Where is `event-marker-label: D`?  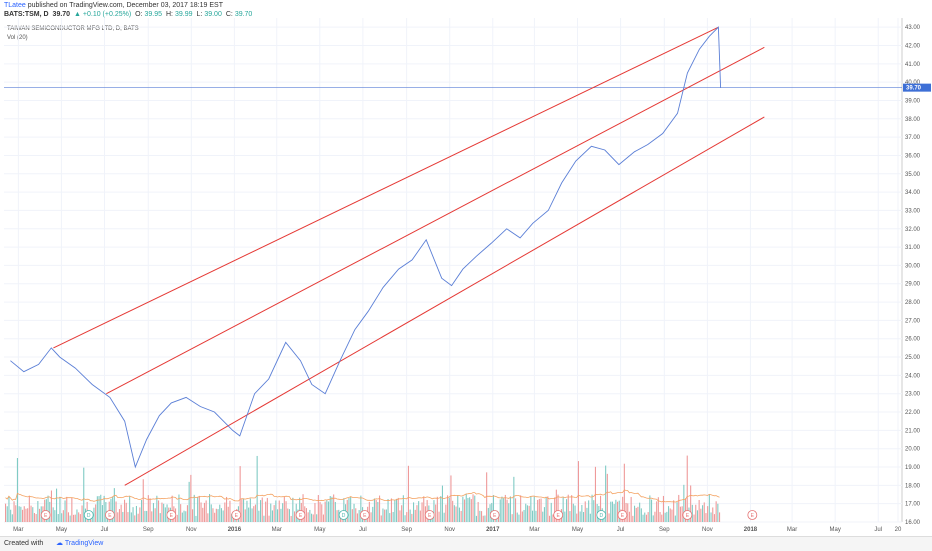
event-marker-label: D is located at coordinates (601, 516).